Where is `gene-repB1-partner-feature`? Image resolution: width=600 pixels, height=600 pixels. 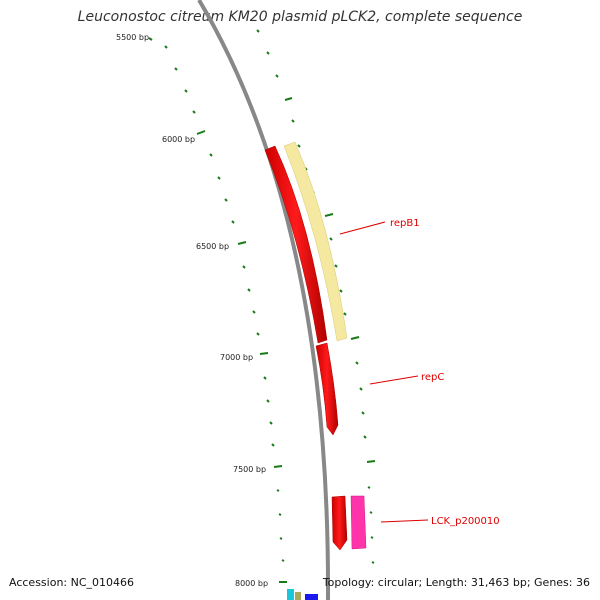 gene-repB1-partner-feature is located at coordinates (315, 241).